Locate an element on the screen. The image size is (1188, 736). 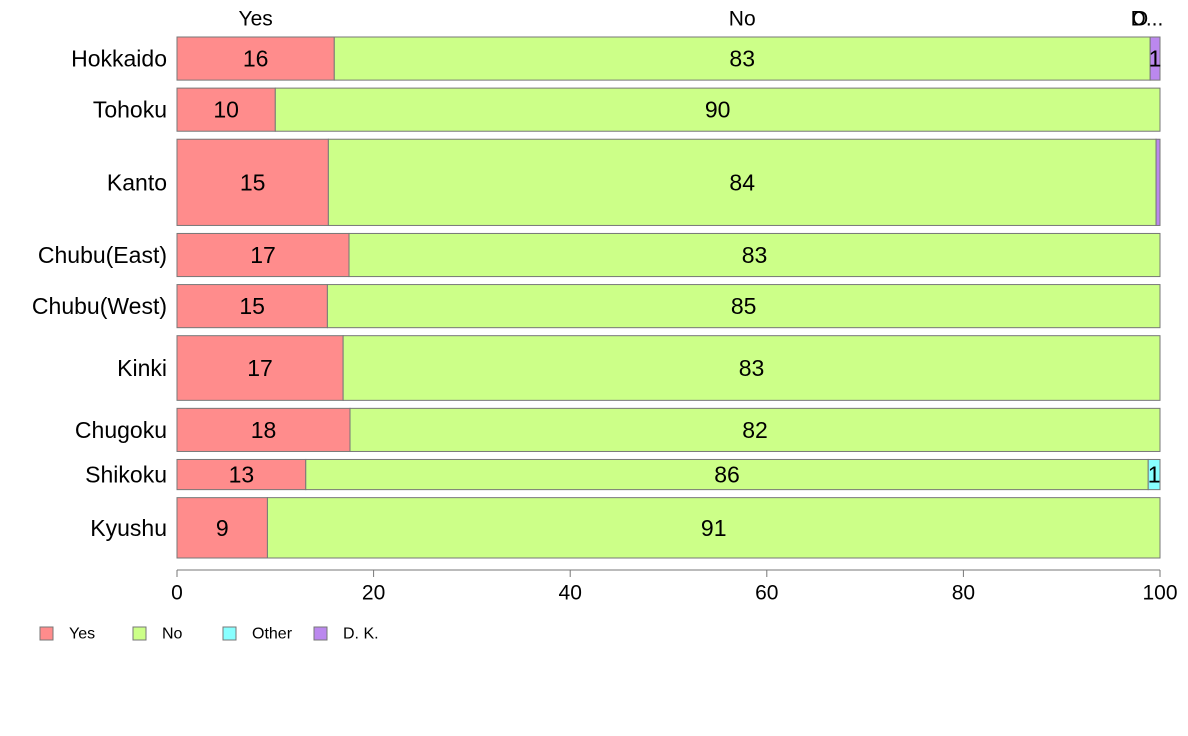
bar-row-shikoku: Shikoku 13 86 1 is located at coordinates (623, 474).